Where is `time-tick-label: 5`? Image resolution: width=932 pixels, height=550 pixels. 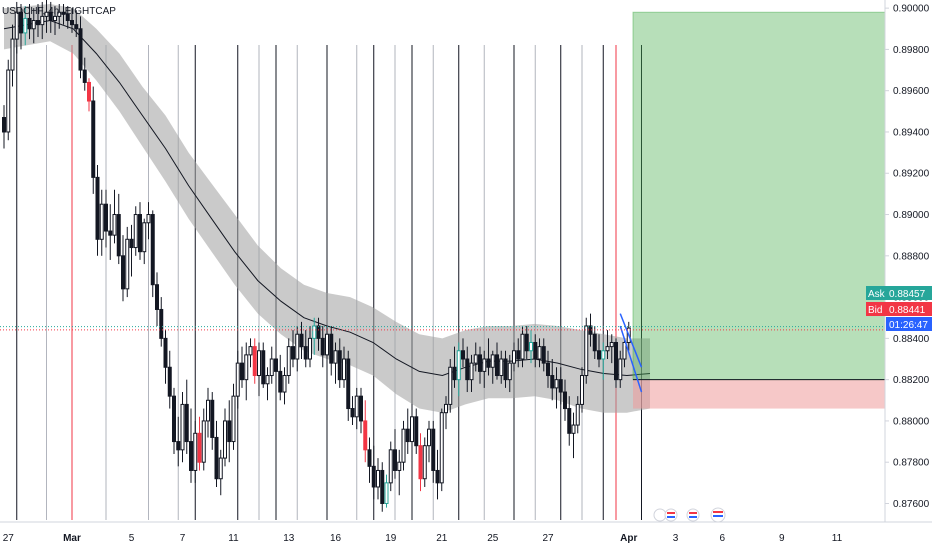 time-tick-label: 5 is located at coordinates (132, 538).